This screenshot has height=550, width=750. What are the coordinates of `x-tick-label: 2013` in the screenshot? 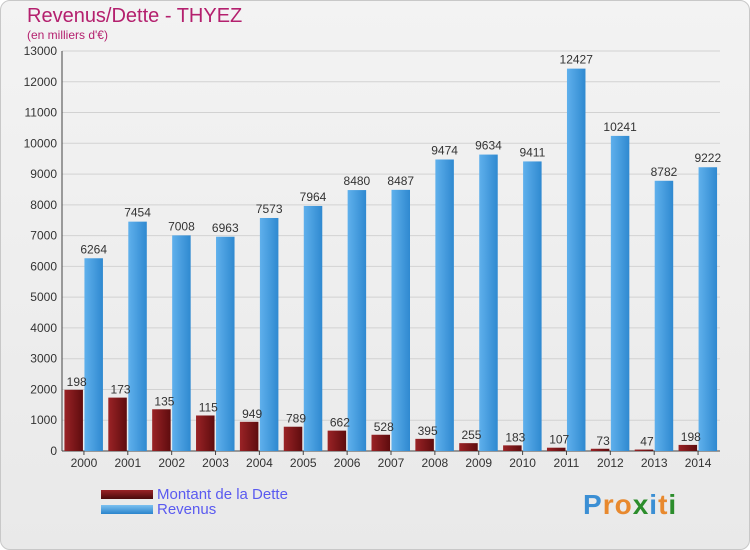 It's located at (654, 463).